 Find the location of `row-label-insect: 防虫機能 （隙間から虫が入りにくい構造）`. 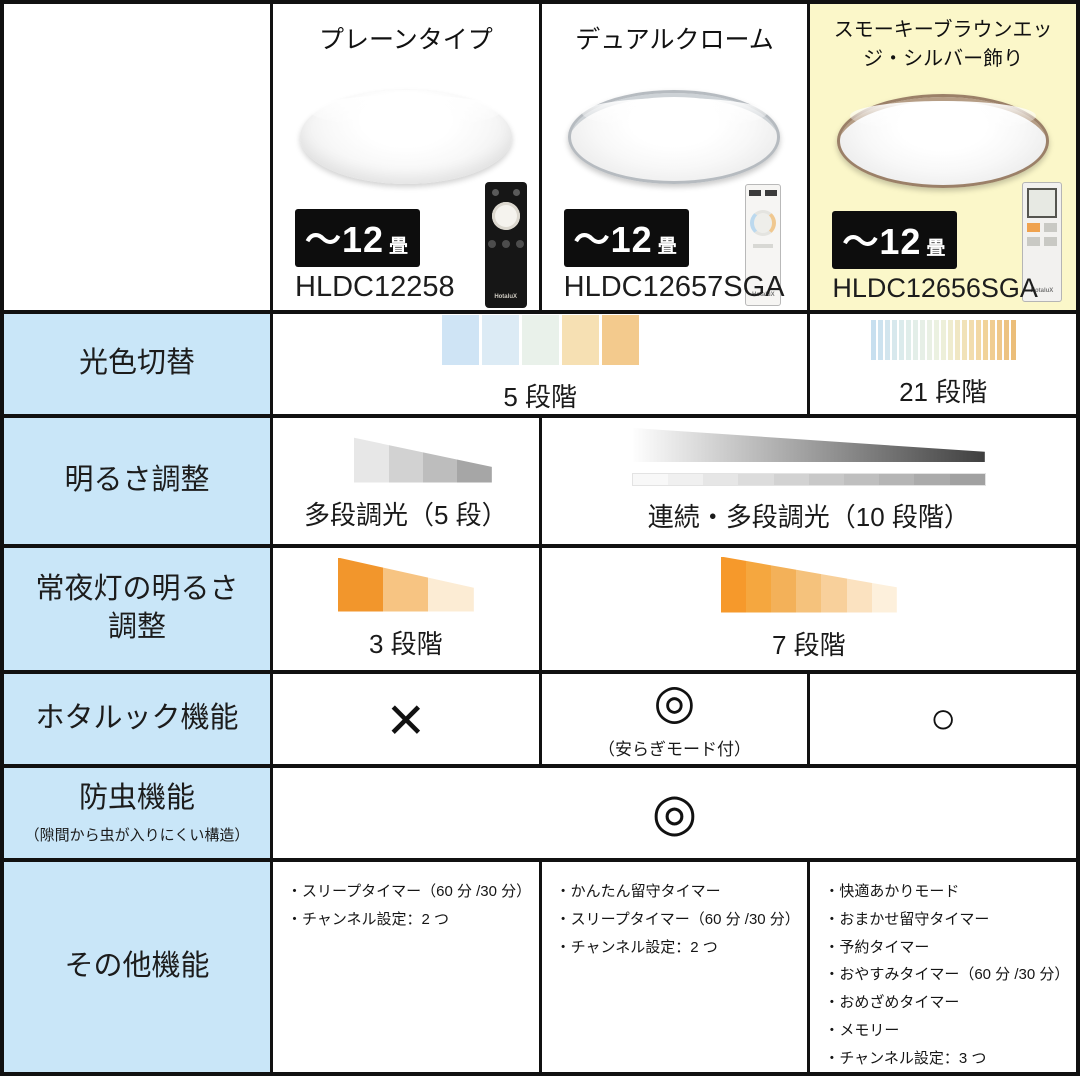

row-label-insect: 防虫機能 （隙間から虫が入りにくい構造） is located at coordinates (137, 813).